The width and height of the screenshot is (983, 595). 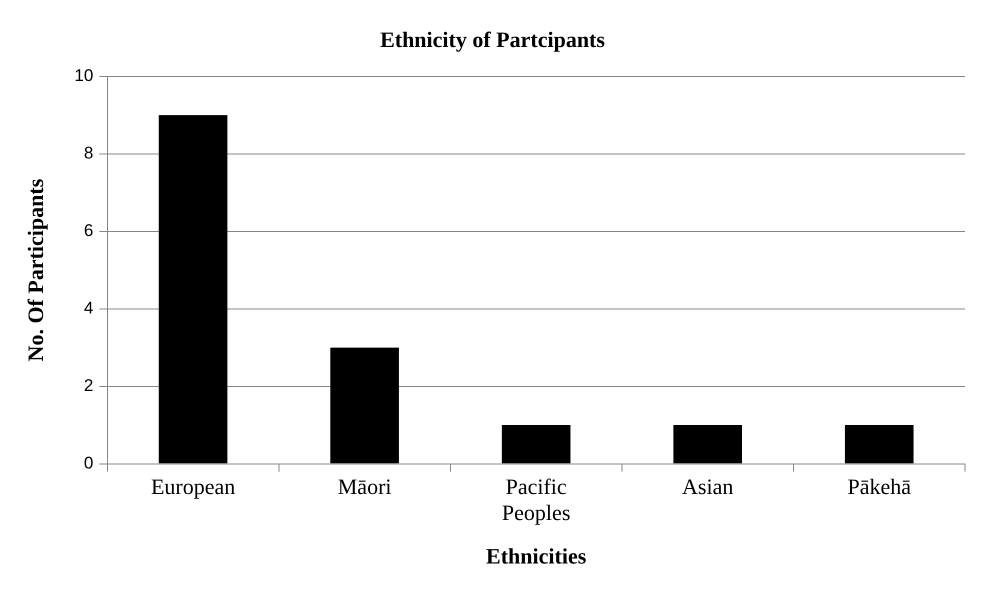 I want to click on x-tick-label: Pākehā, so click(x=879, y=486).